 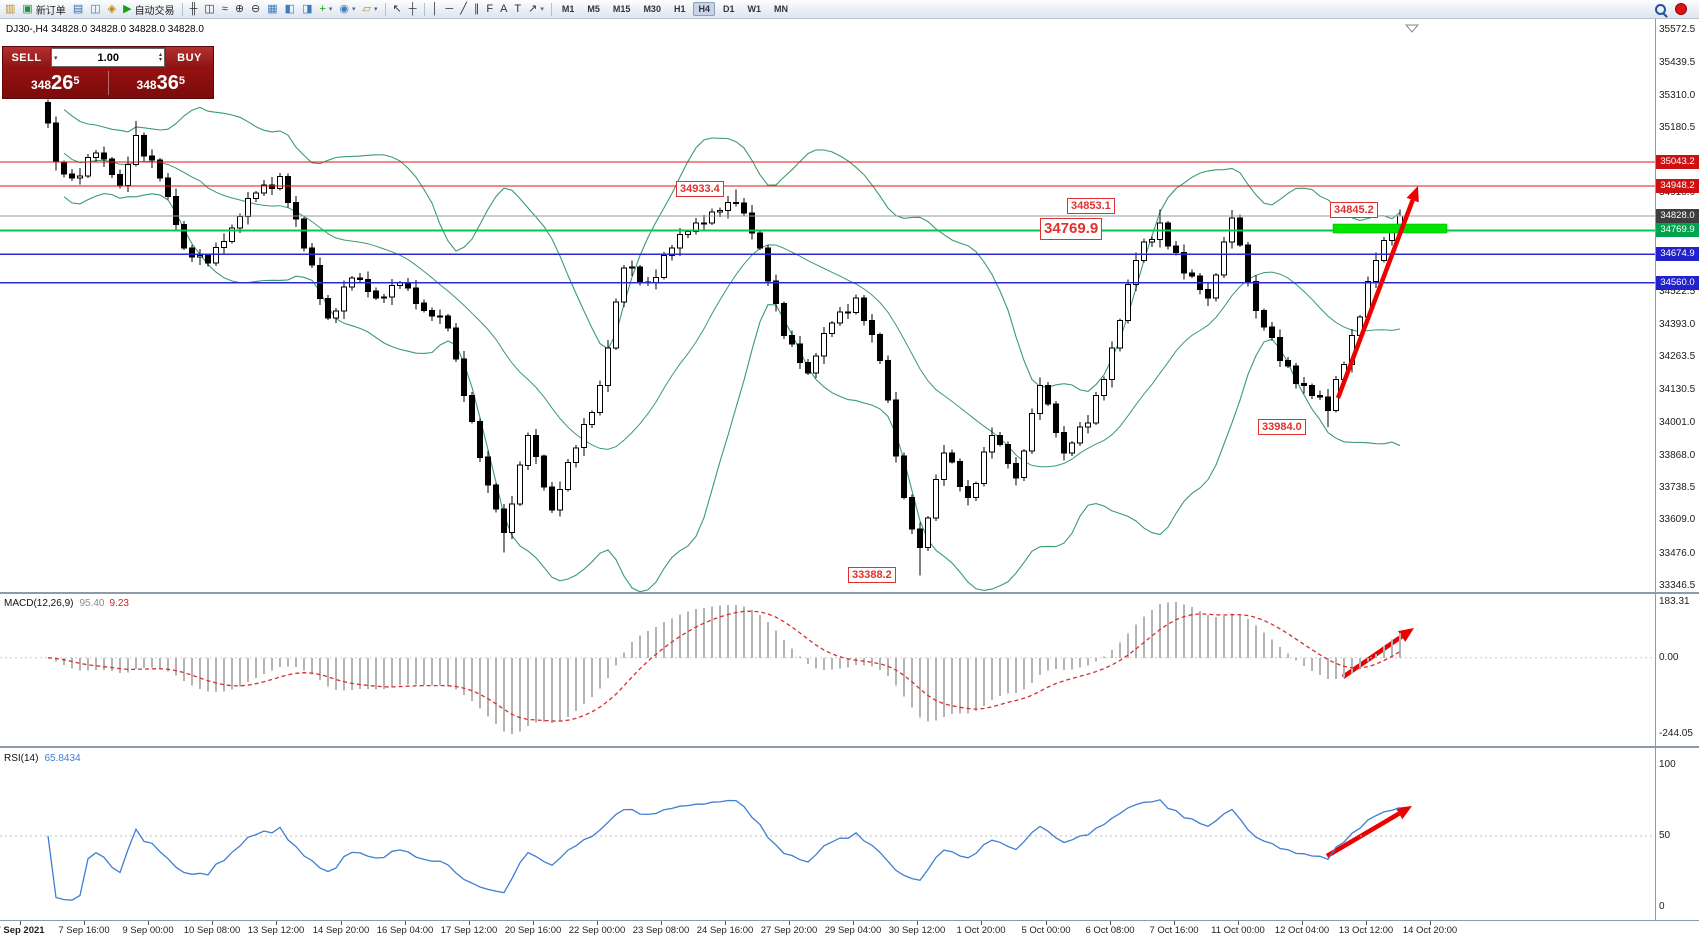 What do you see at coordinates (78, 9) in the screenshot?
I see `market-watch-icon: ▤` at bounding box center [78, 9].